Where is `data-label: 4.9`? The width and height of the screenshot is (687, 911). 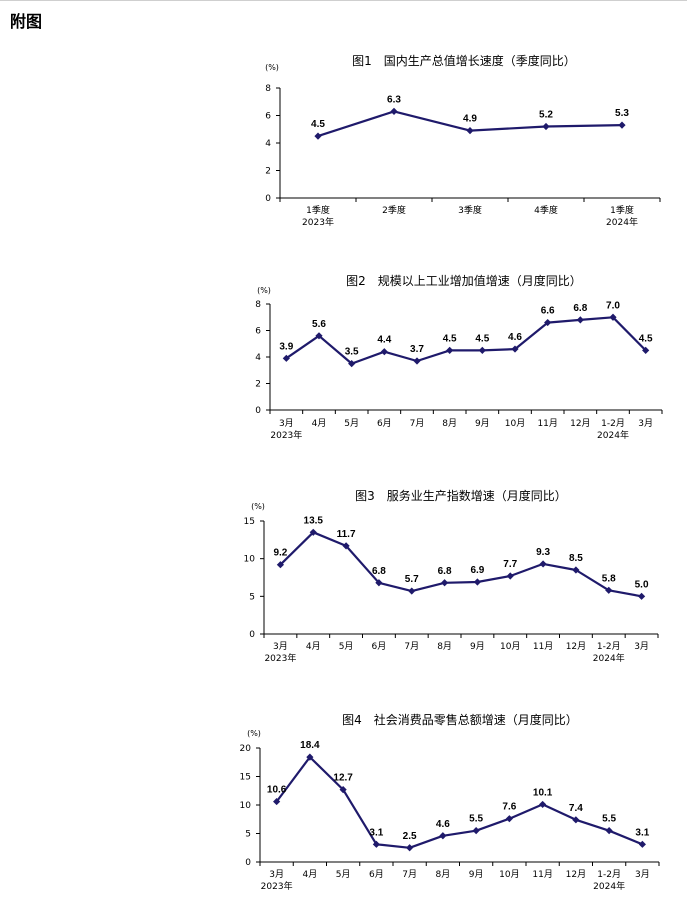
data-label: 4.9 is located at coordinates (470, 119).